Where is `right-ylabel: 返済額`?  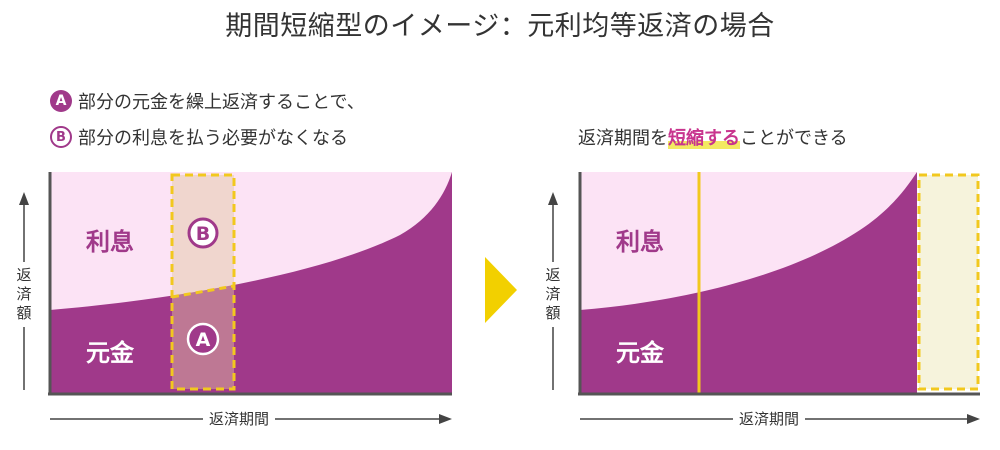 right-ylabel: 返済額 is located at coordinates (553, 294).